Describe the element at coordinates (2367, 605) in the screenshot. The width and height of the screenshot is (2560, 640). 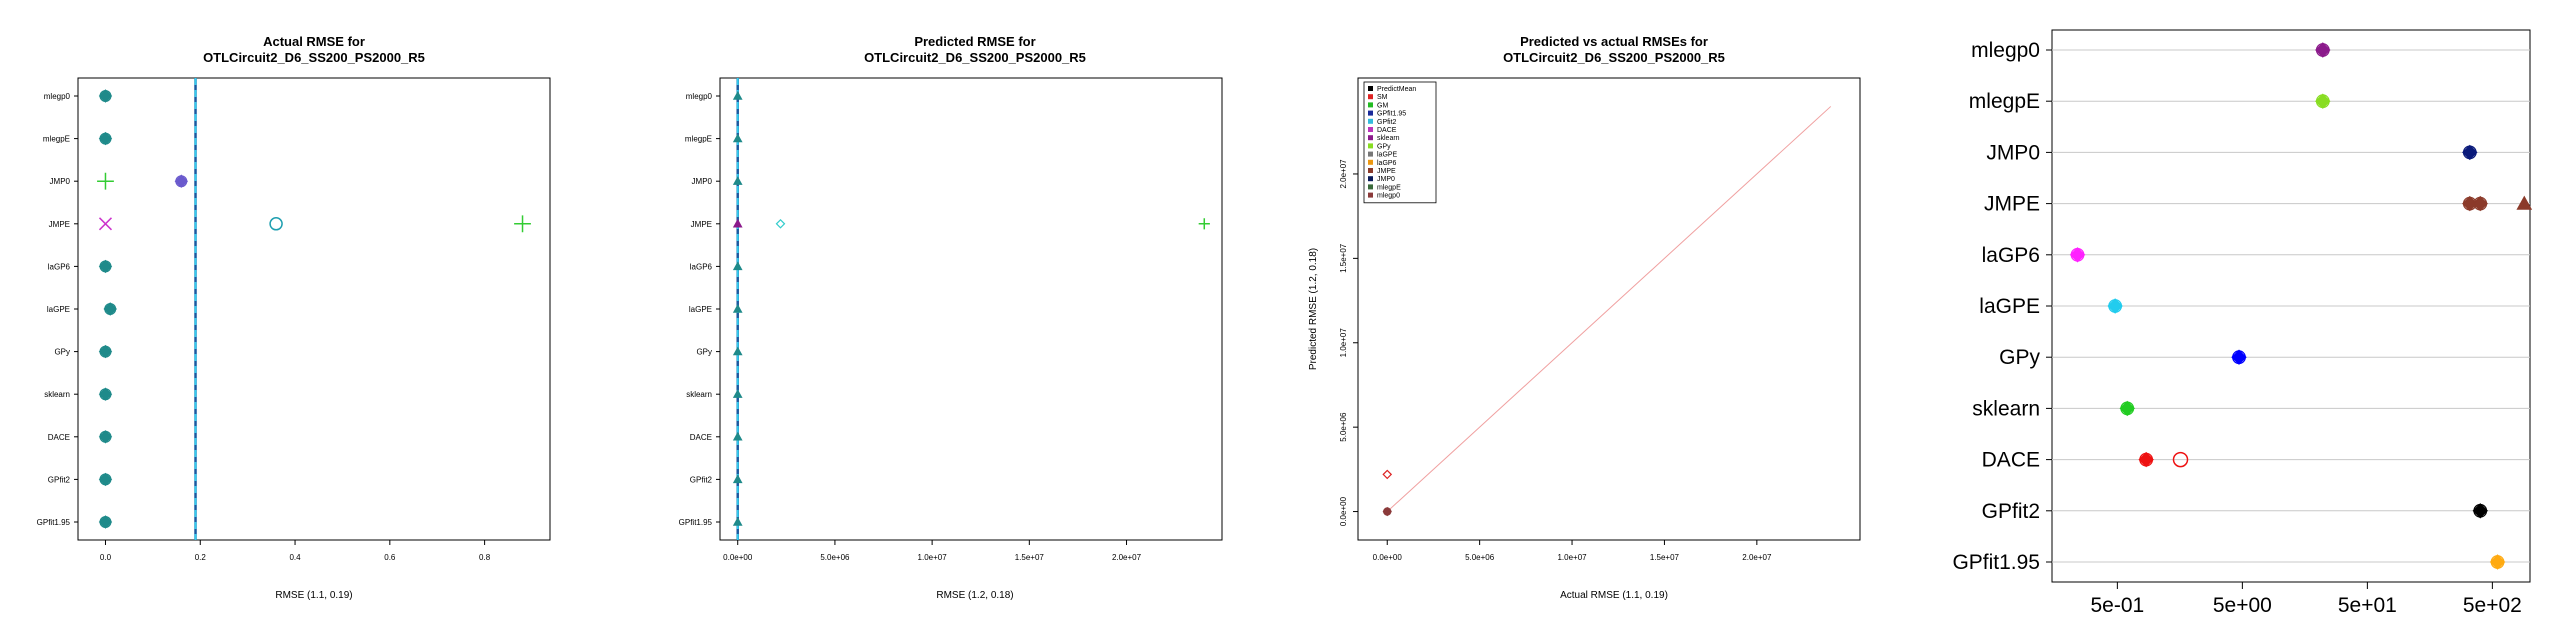
I see `x-tick-label: 5e+01` at that location.